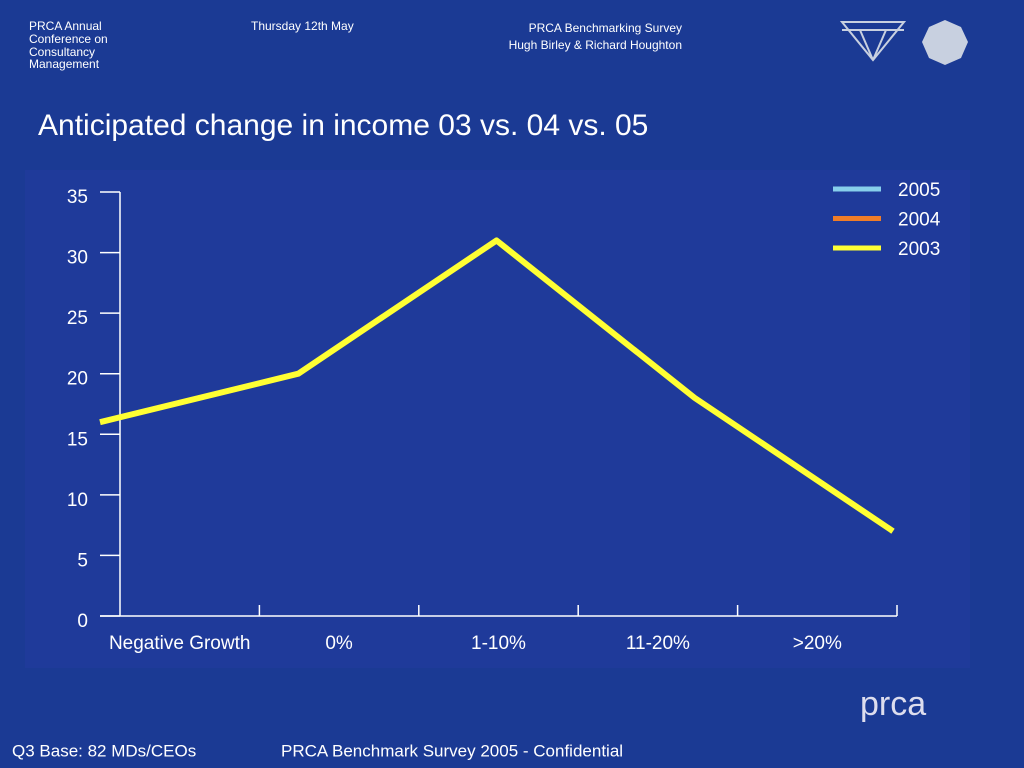  I want to click on authors: Hugh Birley & Richard Houghton, so click(595, 45).